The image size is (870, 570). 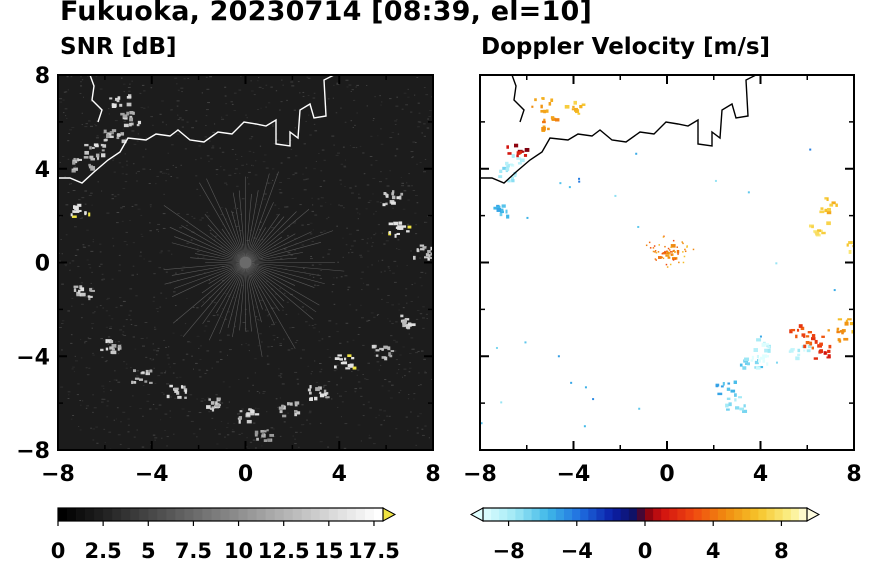 I want to click on snr-colorbar-frame, so click(x=220, y=514).